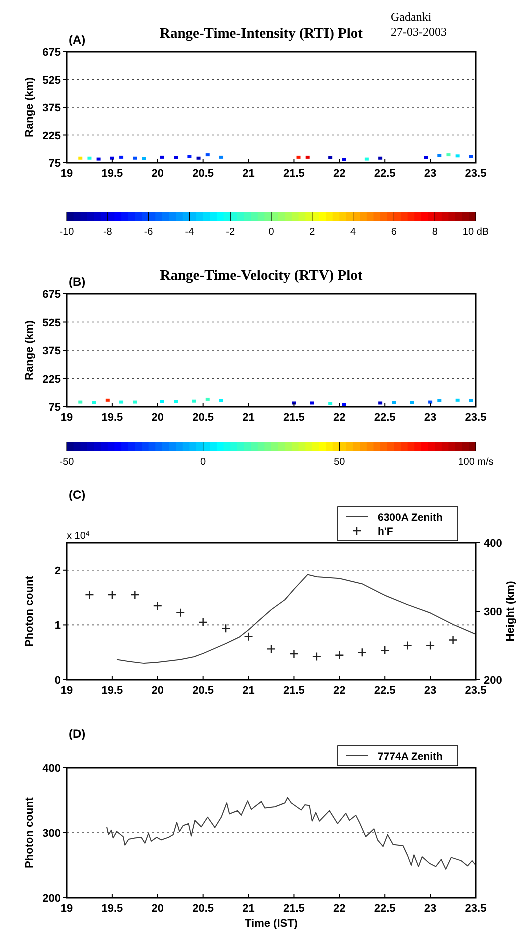  I want to click on color-bar-label: 8, so click(435, 232).